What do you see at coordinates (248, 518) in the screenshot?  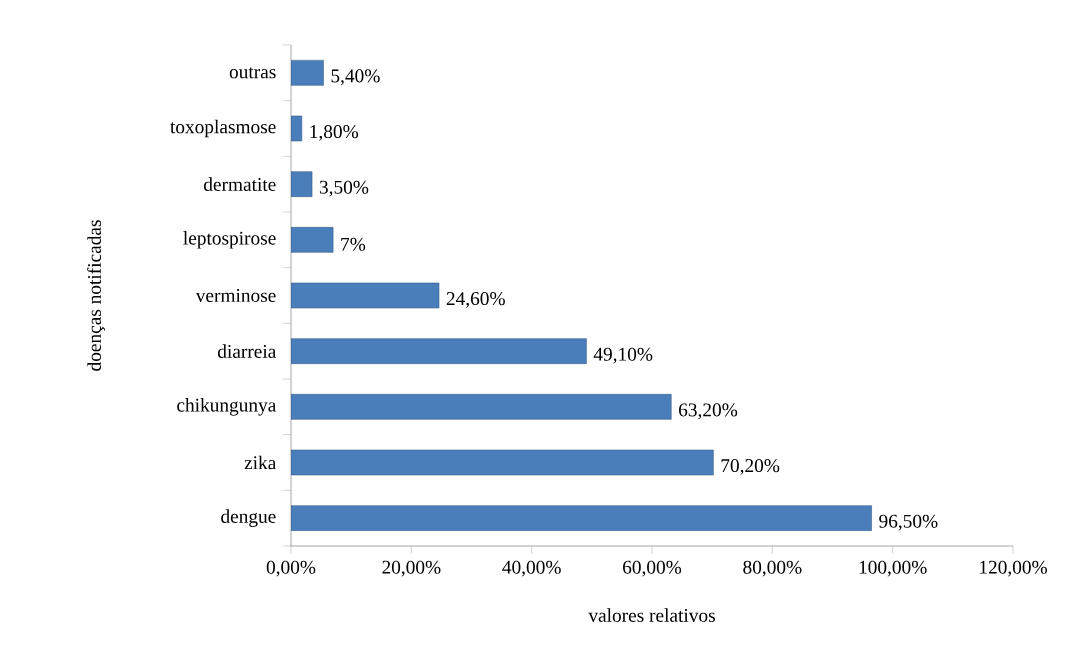 I see `y-tick-label: dengue` at bounding box center [248, 518].